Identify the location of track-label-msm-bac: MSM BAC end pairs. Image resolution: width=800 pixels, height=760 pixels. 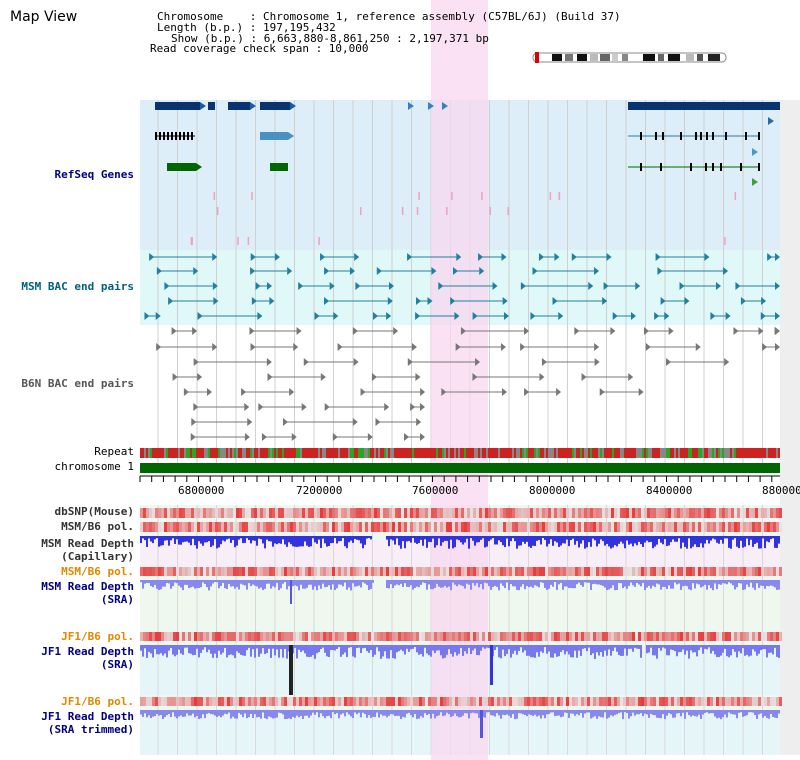
(77, 286).